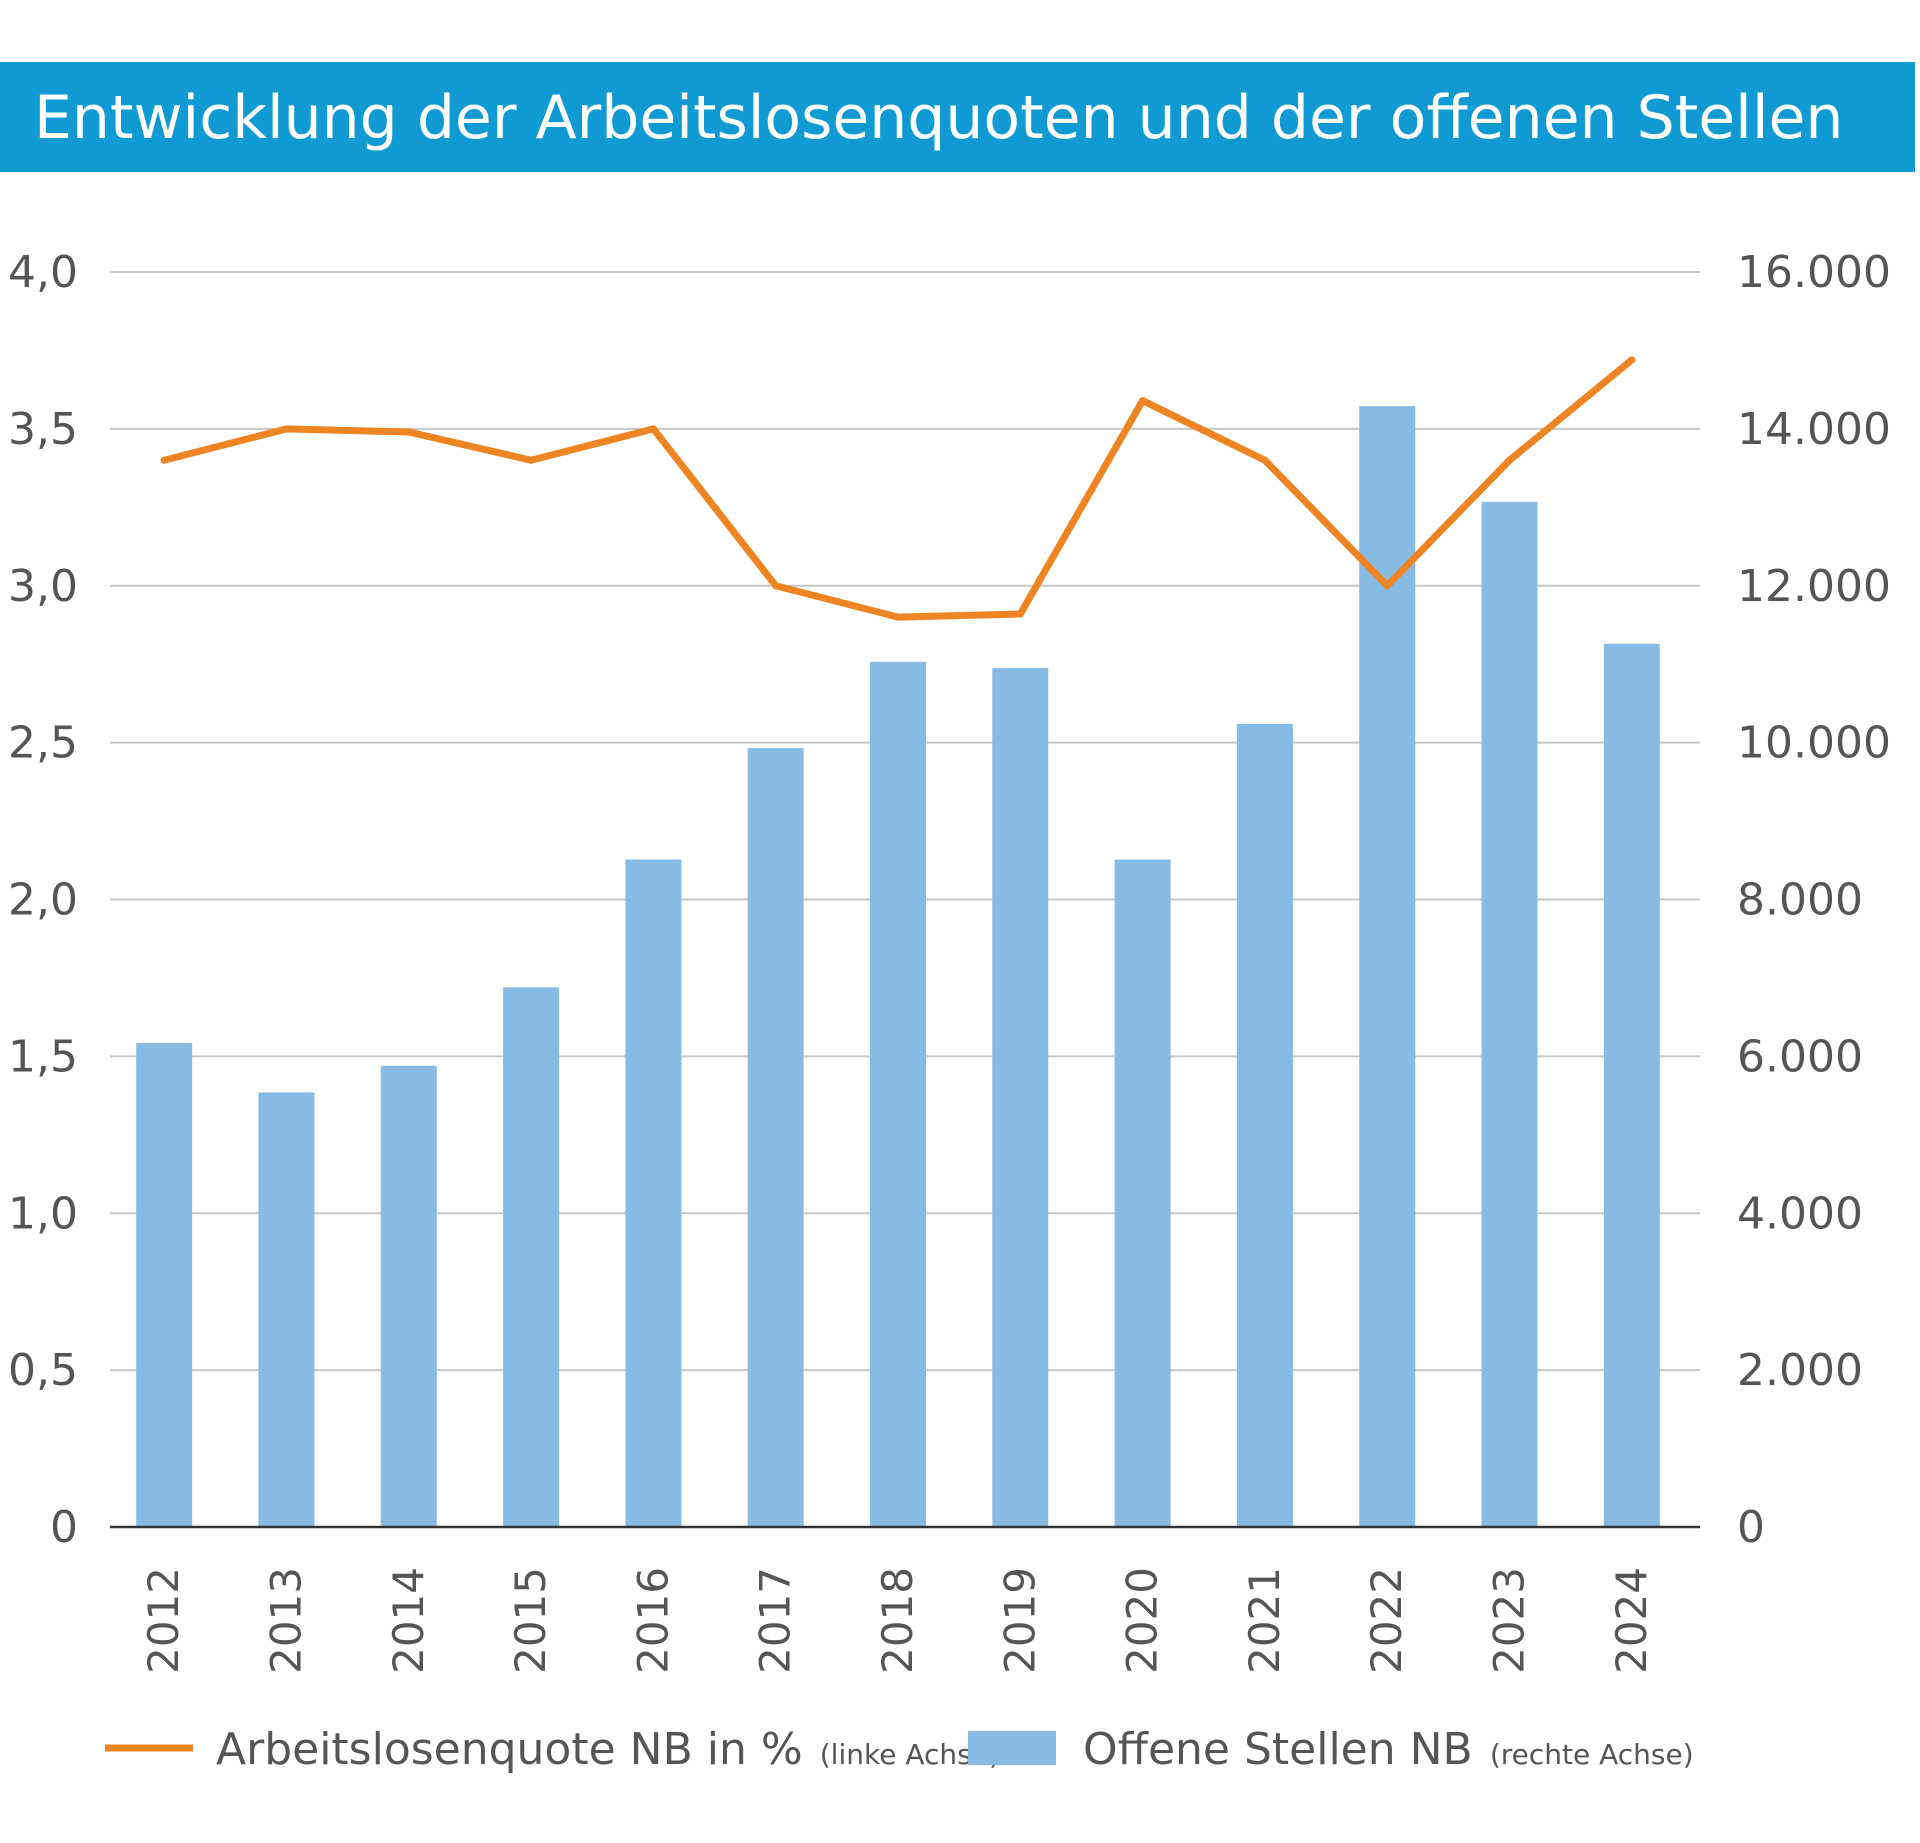 The width and height of the screenshot is (1920, 1843). What do you see at coordinates (409, 432) in the screenshot?
I see `line-point-2014` at bounding box center [409, 432].